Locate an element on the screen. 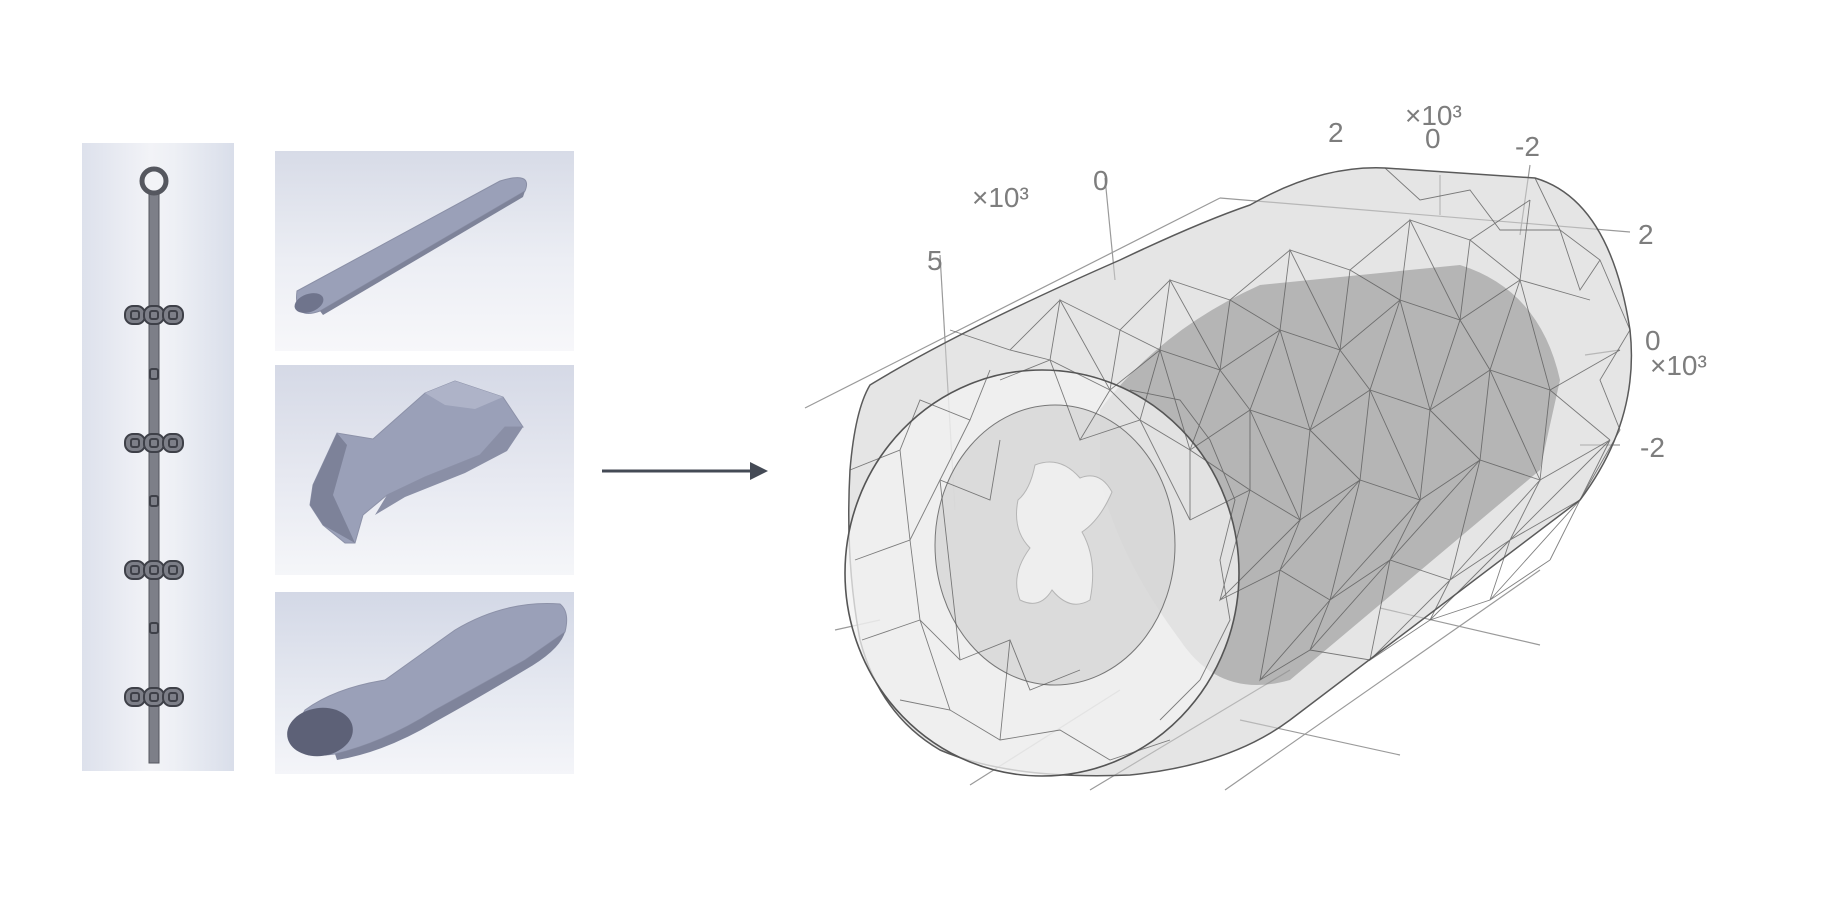  axis-b-tick-2: 2 is located at coordinates (1336, 132).